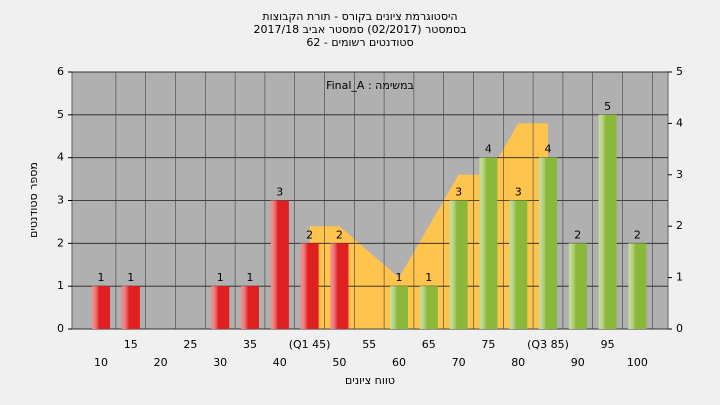 The width and height of the screenshot is (720, 405). I want to click on x-tick-label: 40, so click(280, 362).